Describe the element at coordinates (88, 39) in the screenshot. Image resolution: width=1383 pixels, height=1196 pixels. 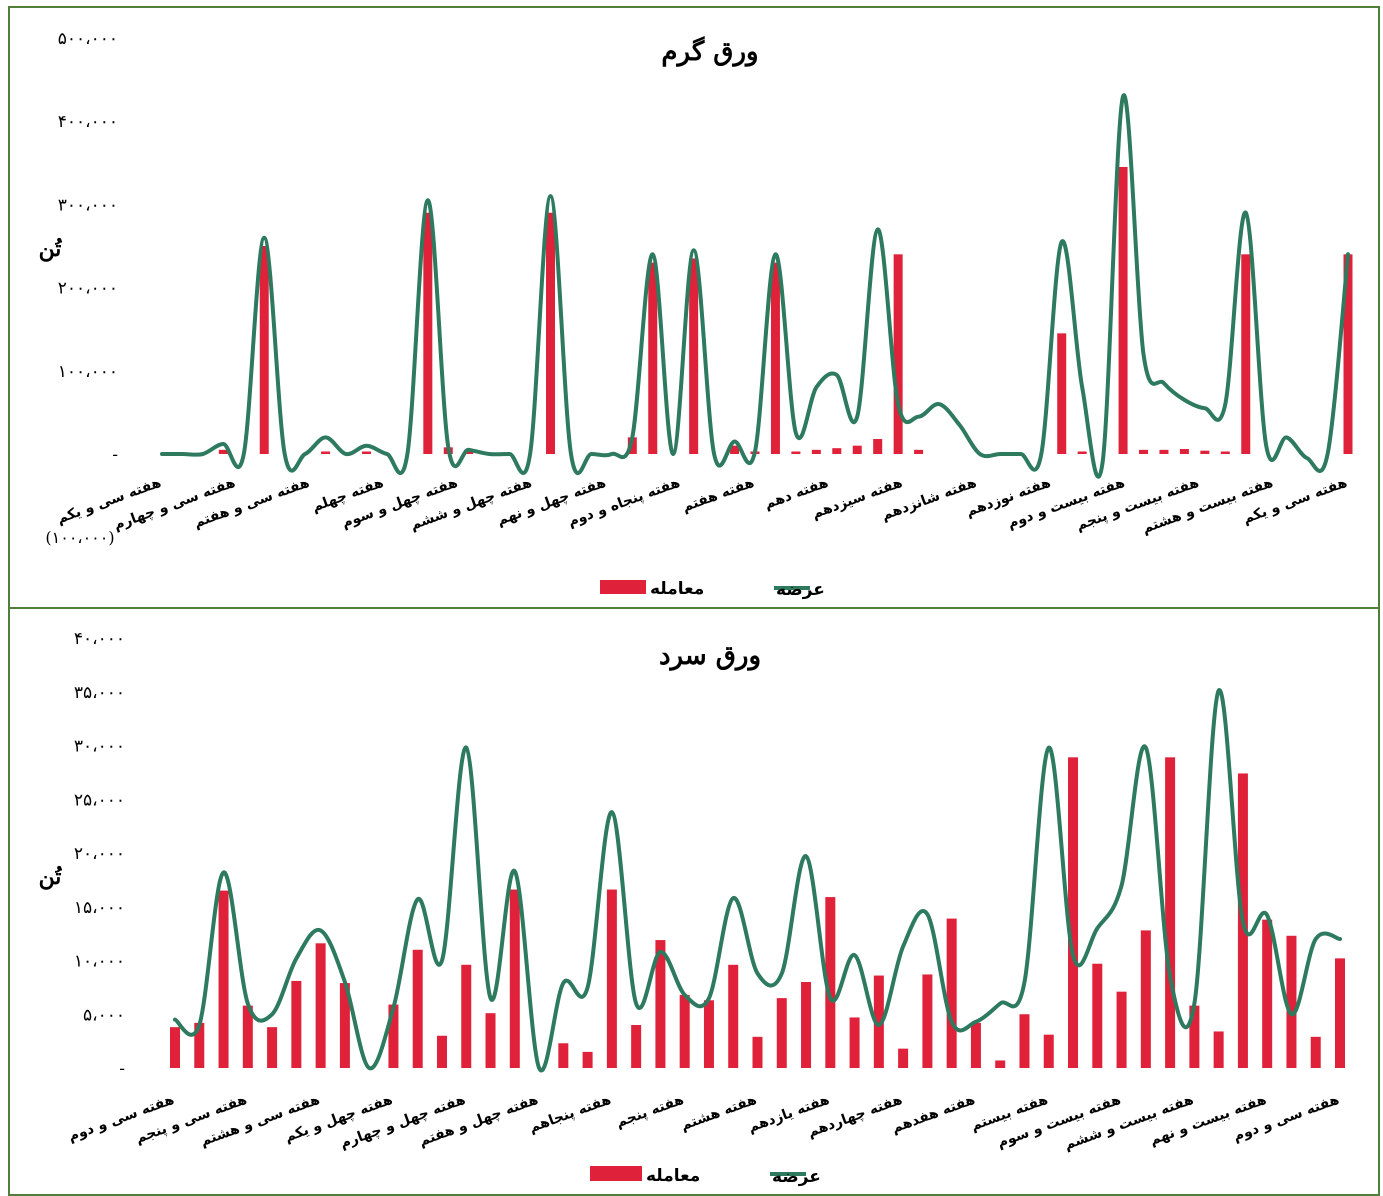
I see `y-tick-label: ۵۰۰،۰۰۰` at that location.